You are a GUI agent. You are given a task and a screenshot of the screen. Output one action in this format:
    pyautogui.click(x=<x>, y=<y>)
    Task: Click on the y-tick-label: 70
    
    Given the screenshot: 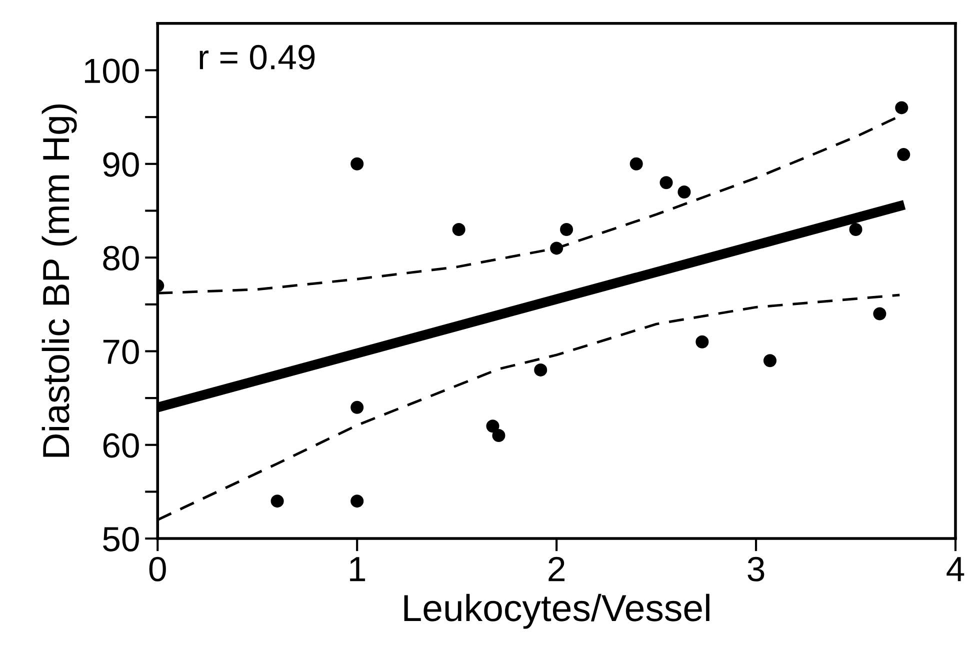 What is the action you would take?
    pyautogui.click(x=121, y=352)
    